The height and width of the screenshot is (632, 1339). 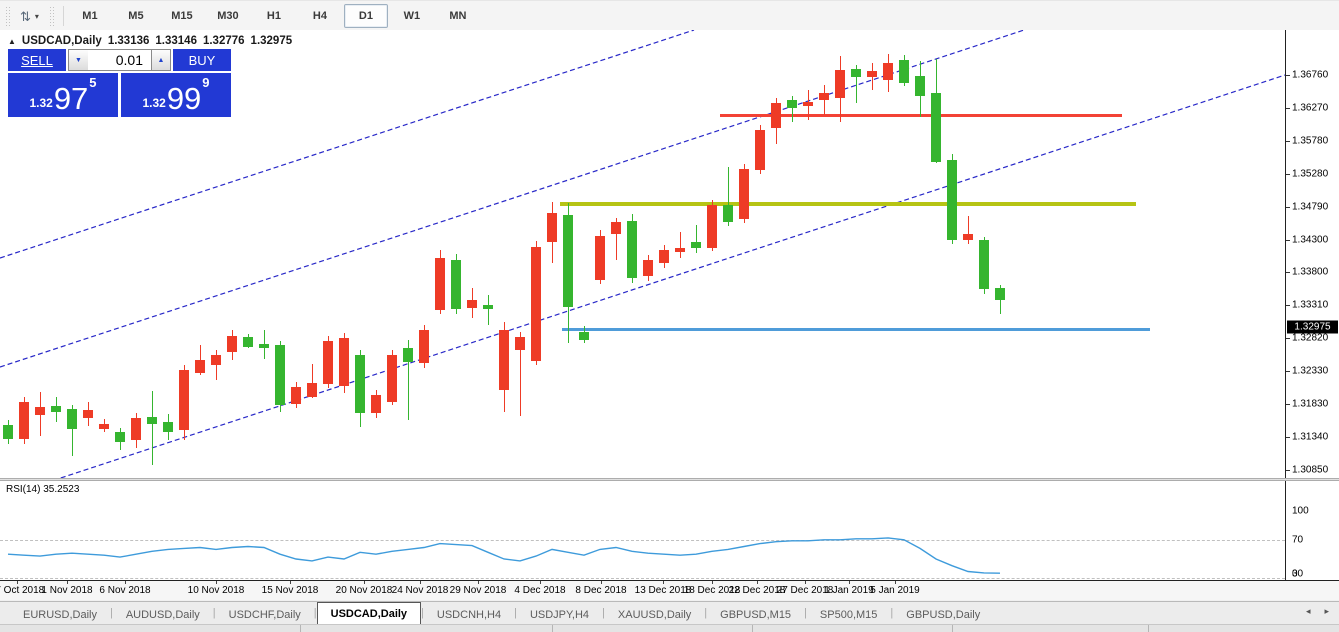 What do you see at coordinates (458, 16) in the screenshot?
I see `timeframe-button-mn: MN` at bounding box center [458, 16].